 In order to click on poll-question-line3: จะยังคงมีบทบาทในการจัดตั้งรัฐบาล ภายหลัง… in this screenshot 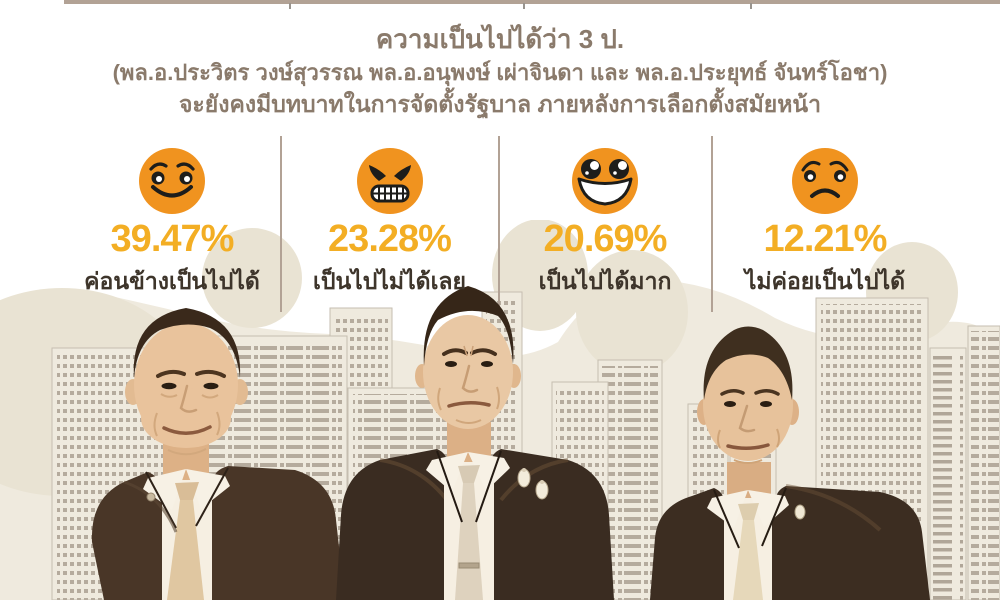, I will do `click(500, 104)`.